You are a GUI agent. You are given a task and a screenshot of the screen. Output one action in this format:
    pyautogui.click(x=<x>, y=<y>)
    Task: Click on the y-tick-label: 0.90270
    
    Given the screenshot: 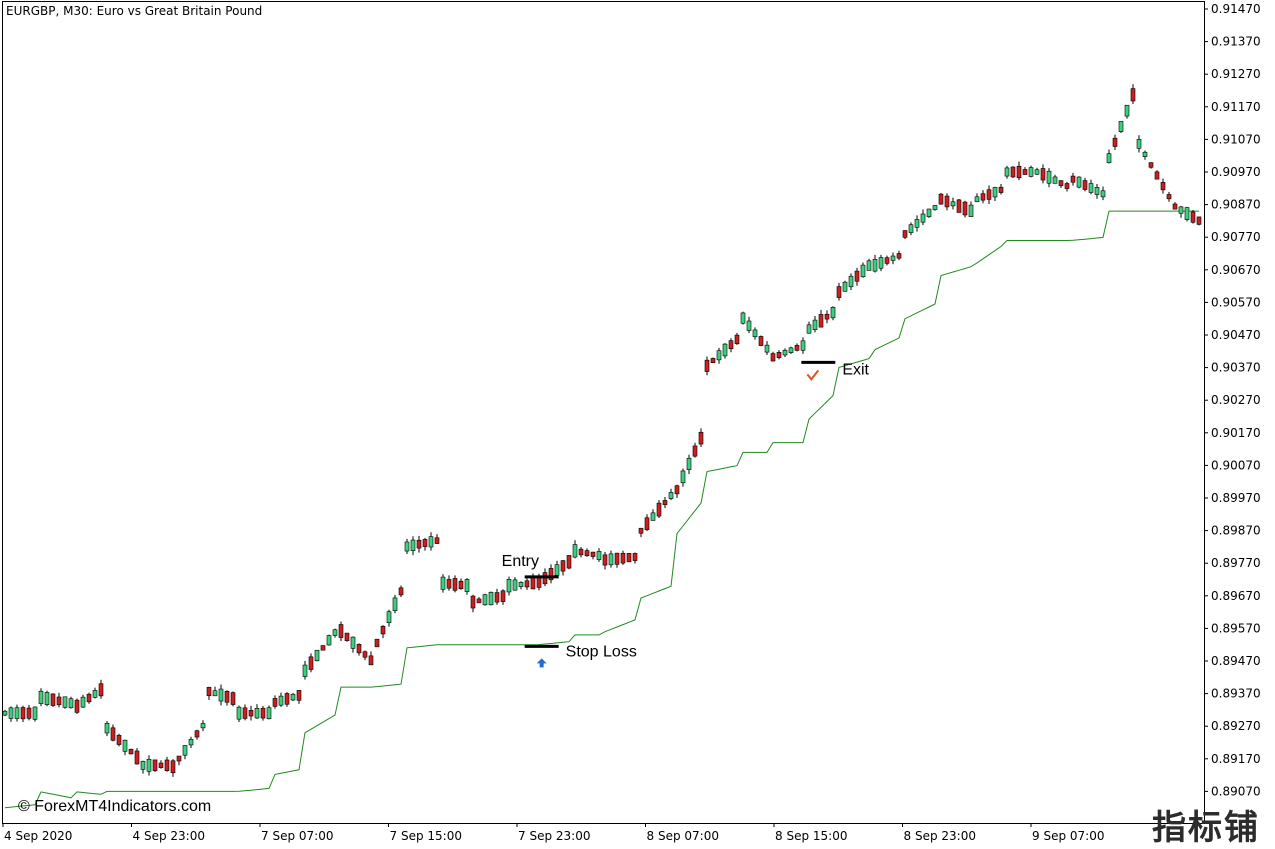 What is the action you would take?
    pyautogui.click(x=1236, y=400)
    